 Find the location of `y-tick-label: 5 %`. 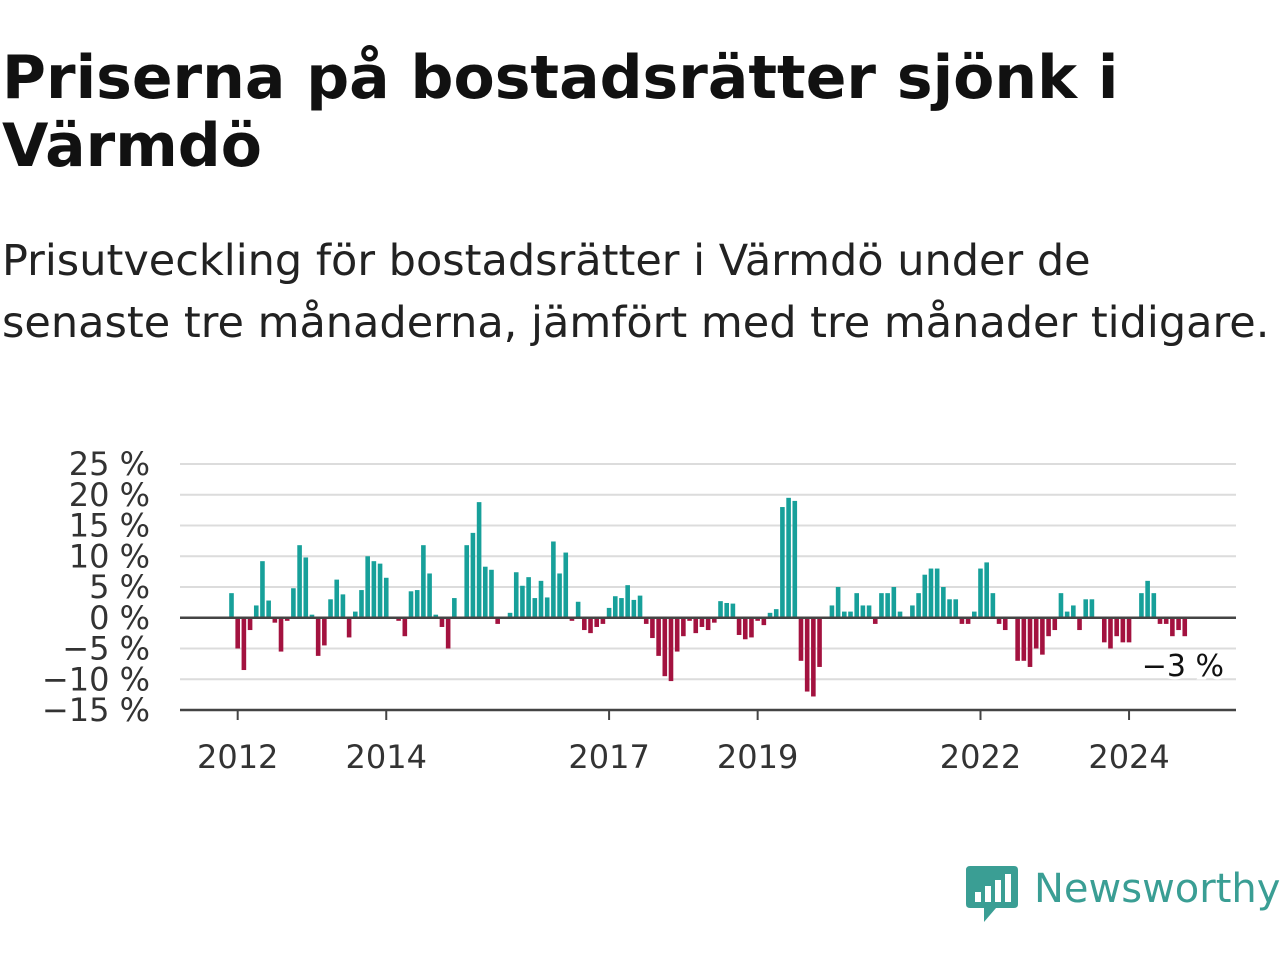

y-tick-label: 5 % is located at coordinates (119, 587).